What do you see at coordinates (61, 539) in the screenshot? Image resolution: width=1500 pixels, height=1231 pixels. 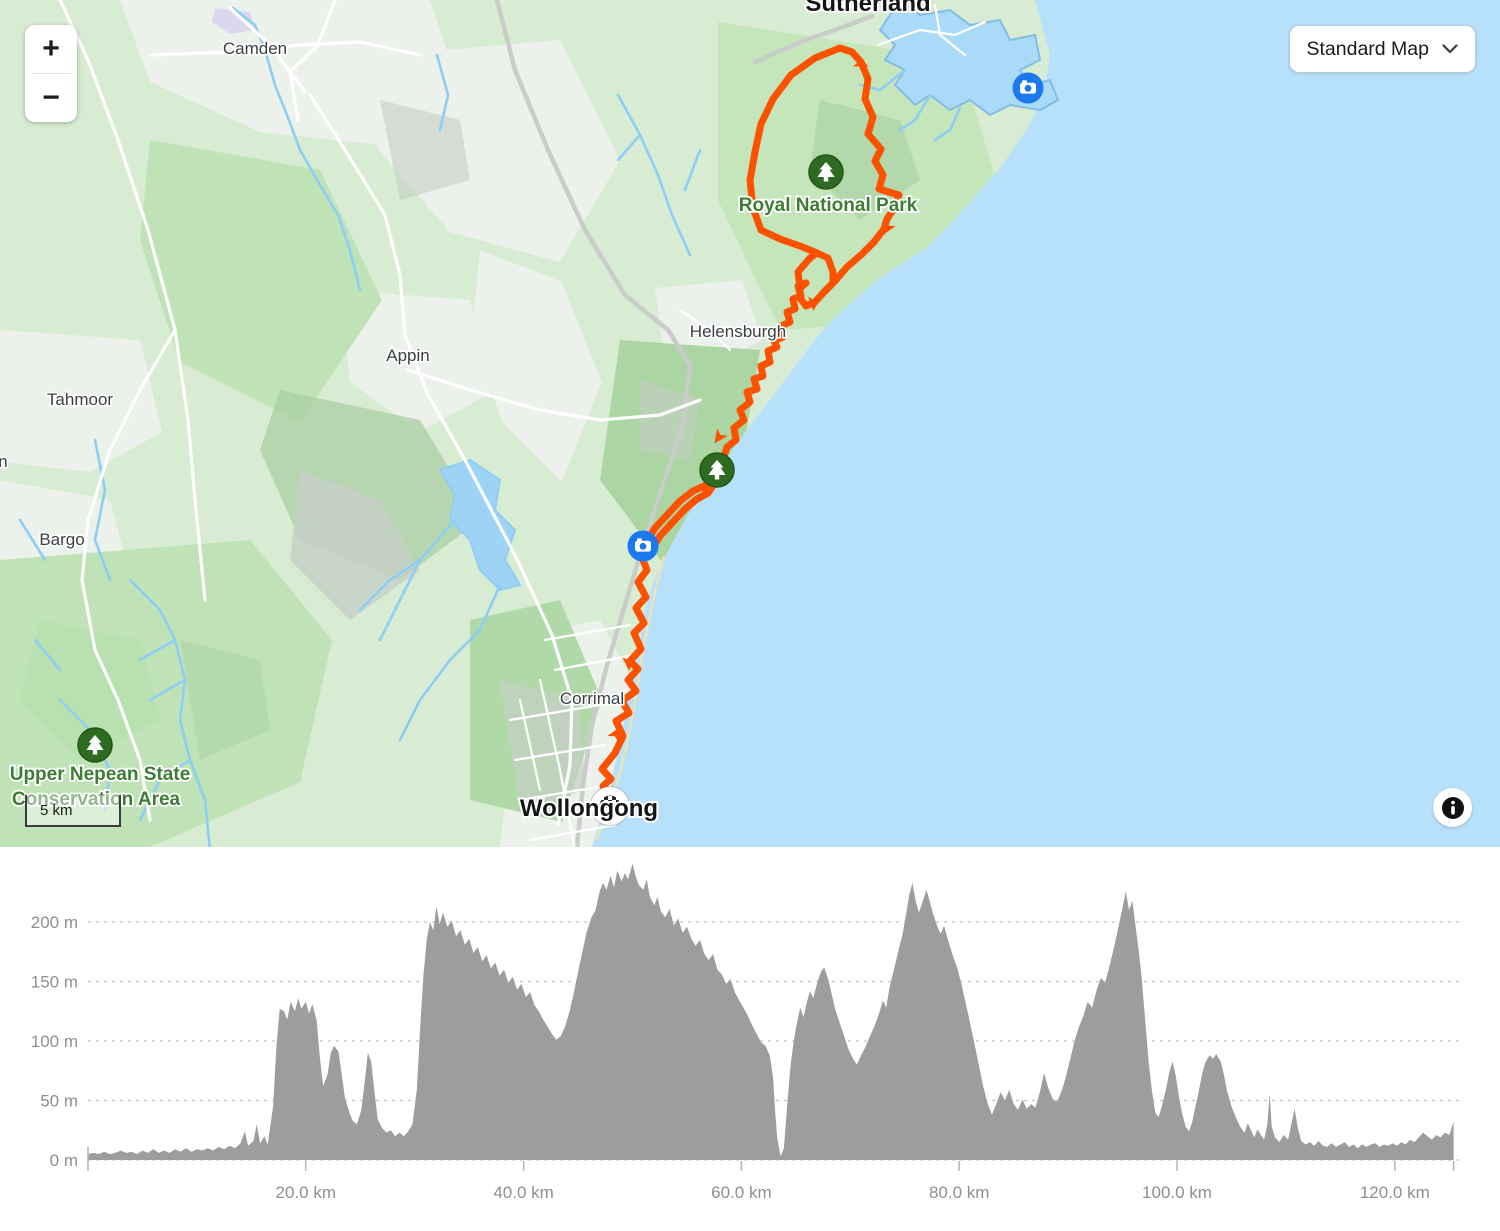 I see `map-label-town: Bargo` at bounding box center [61, 539].